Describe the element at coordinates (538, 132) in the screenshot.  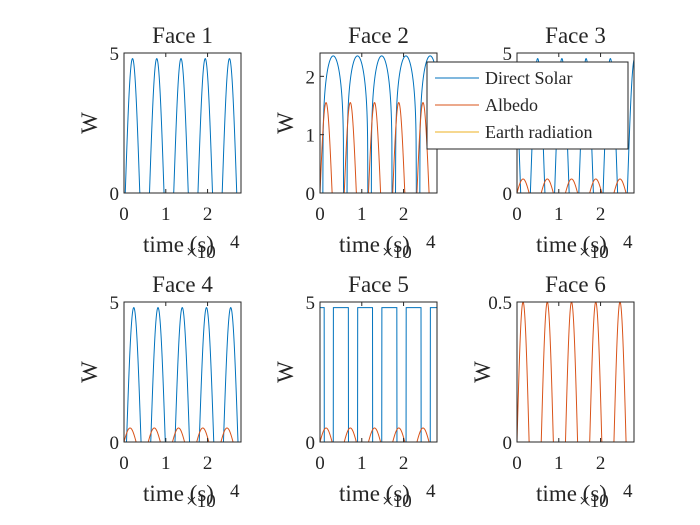
I see `legend-label-earth-radiation: Earth radiation` at that location.